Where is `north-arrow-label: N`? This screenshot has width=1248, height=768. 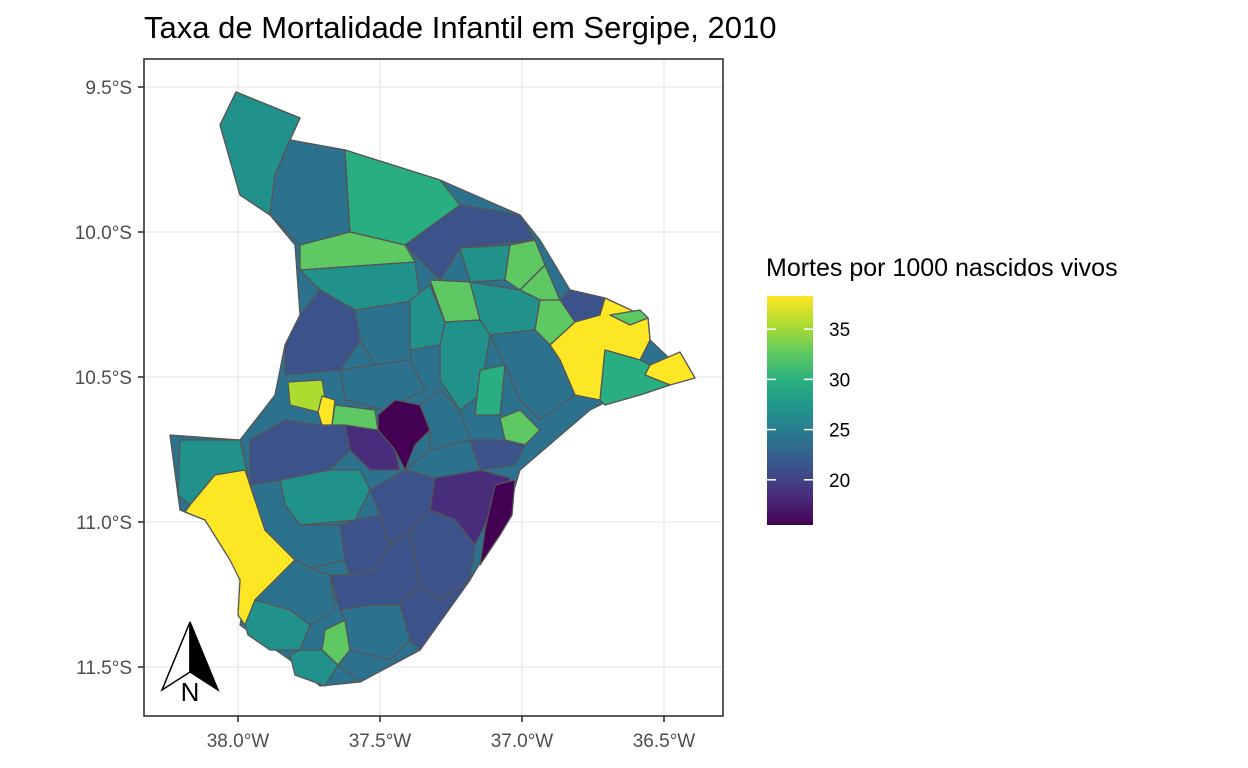
north-arrow-label: N is located at coordinates (190, 692).